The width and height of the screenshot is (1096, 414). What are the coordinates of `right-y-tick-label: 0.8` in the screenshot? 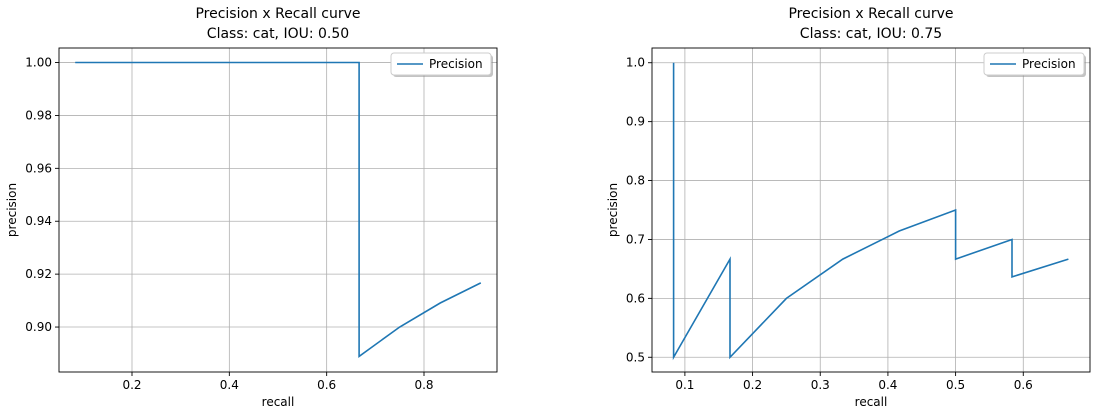 It's located at (635, 181).